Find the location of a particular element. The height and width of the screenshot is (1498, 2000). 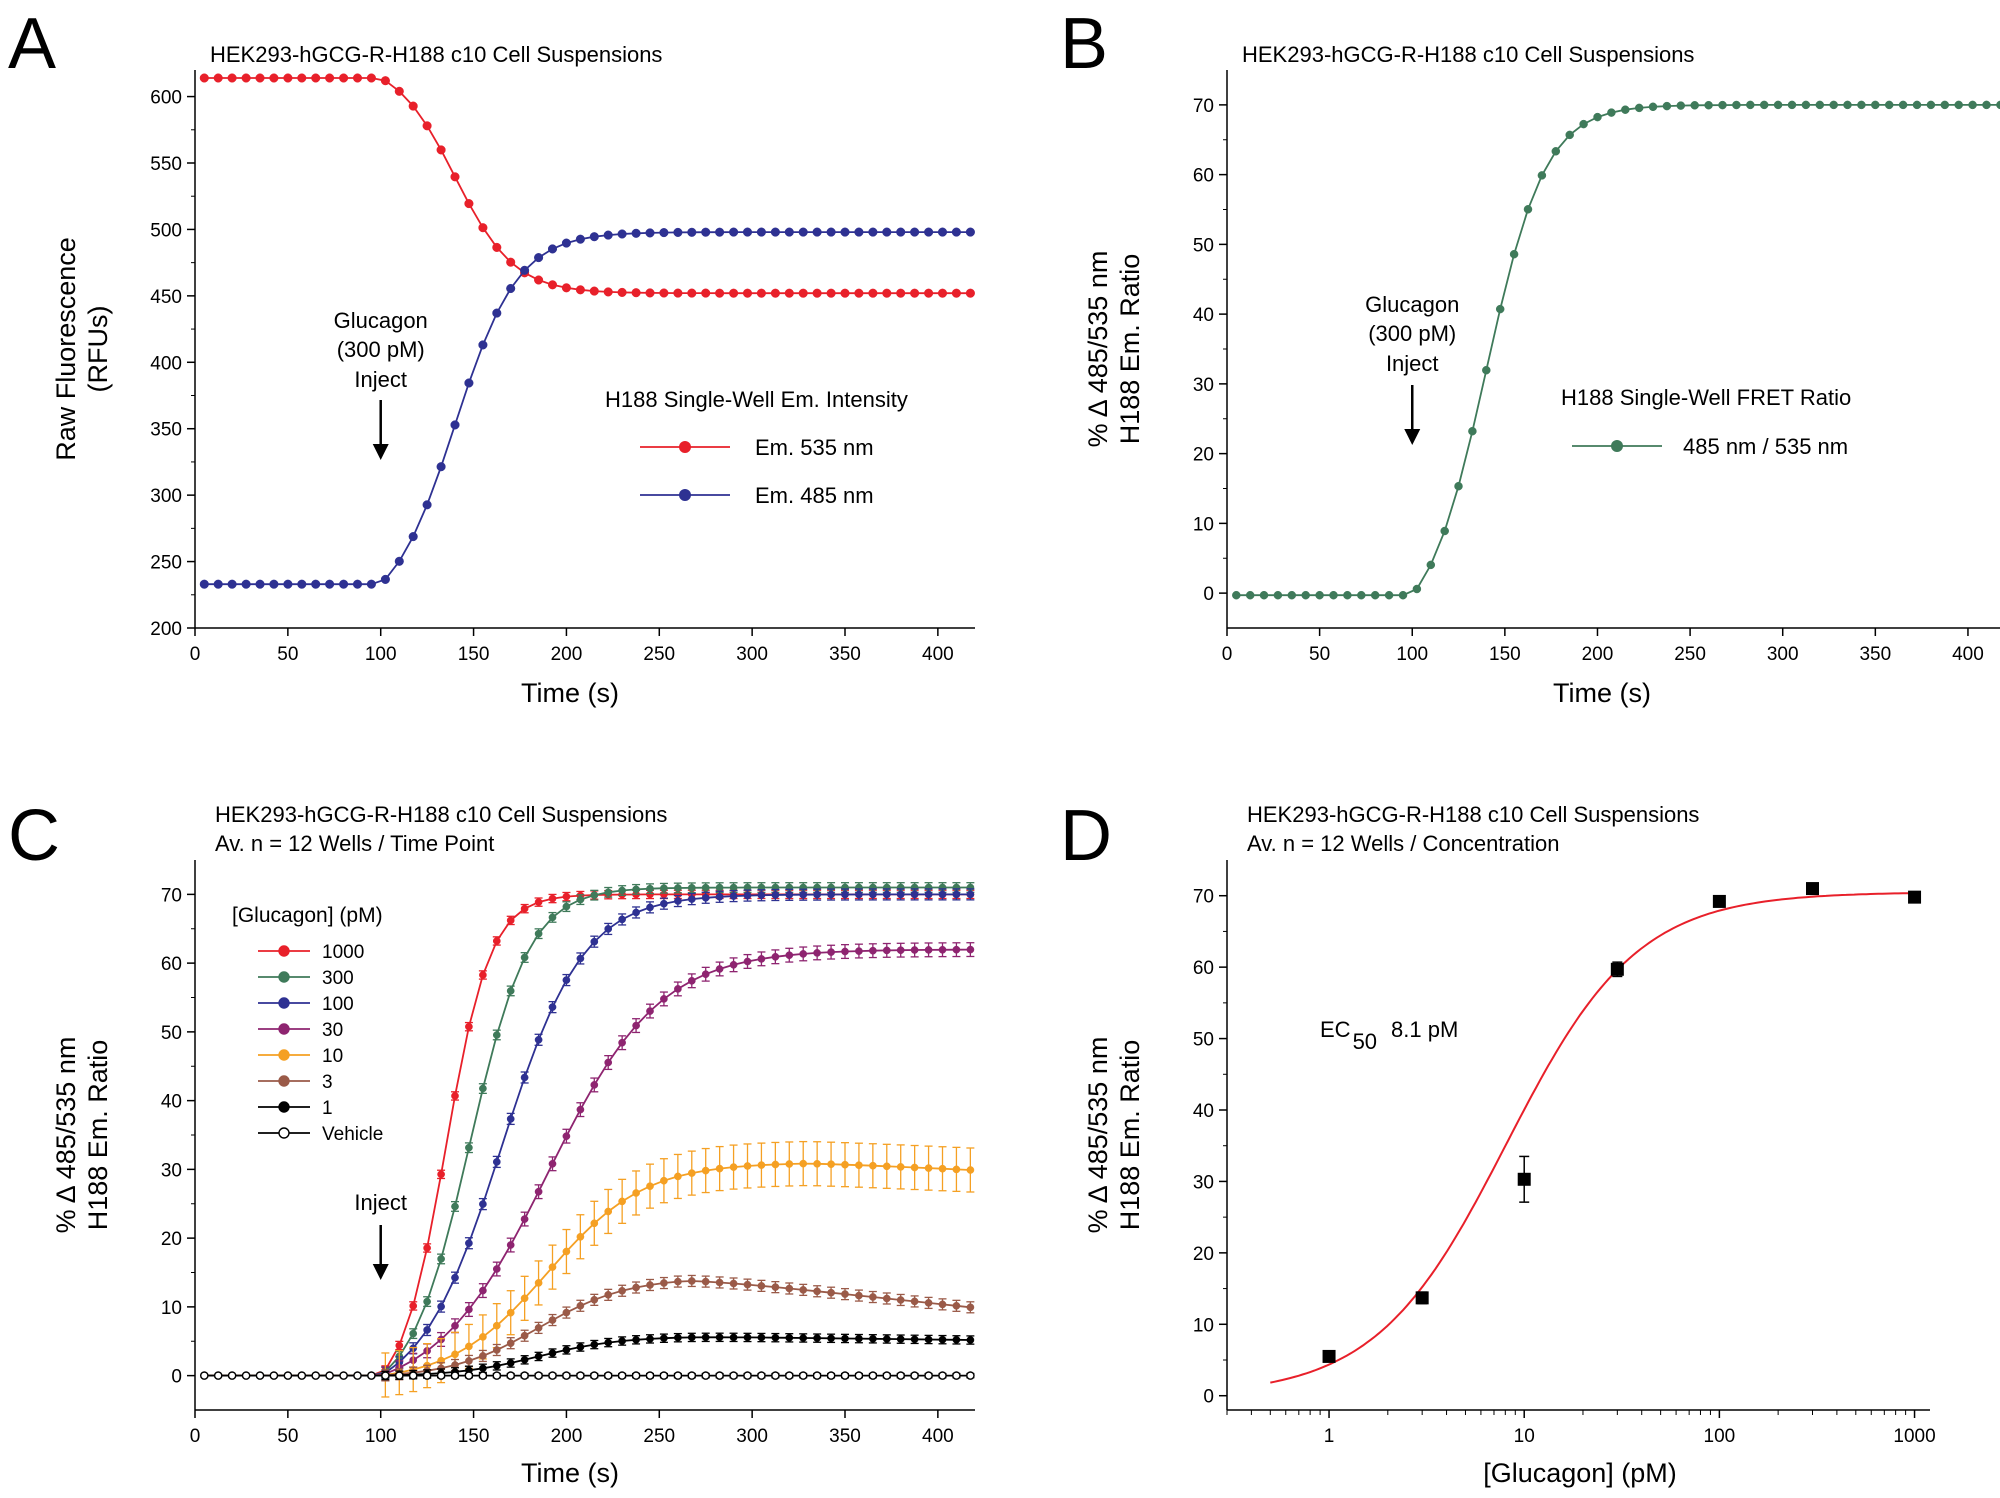

inject-annotation-text: Glucagon is located at coordinates (1412, 304).